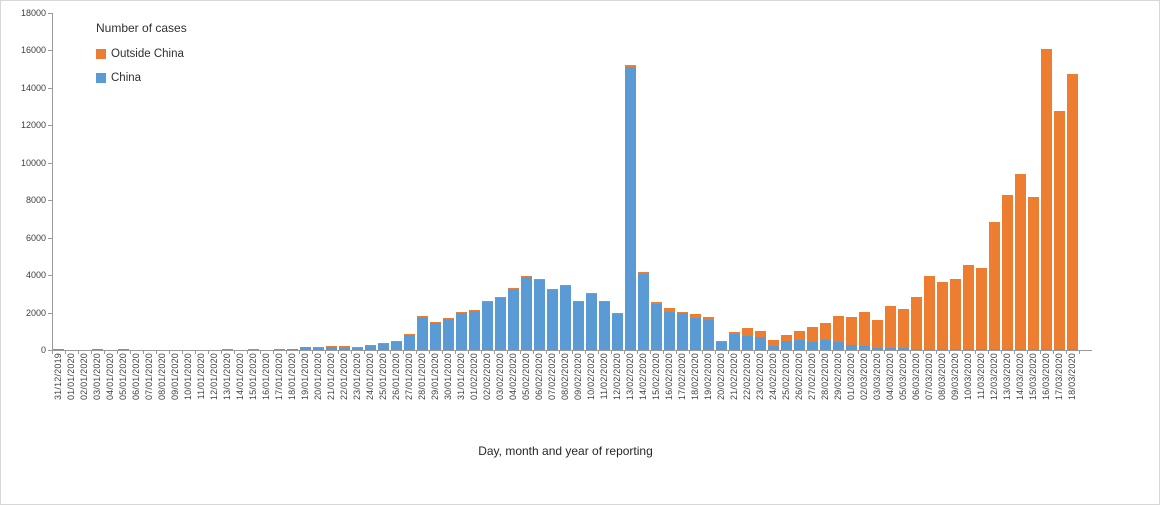 The image size is (1160, 505). What do you see at coordinates (890, 377) in the screenshot?
I see `x-tick-label: 04/03/2020` at bounding box center [890, 377].